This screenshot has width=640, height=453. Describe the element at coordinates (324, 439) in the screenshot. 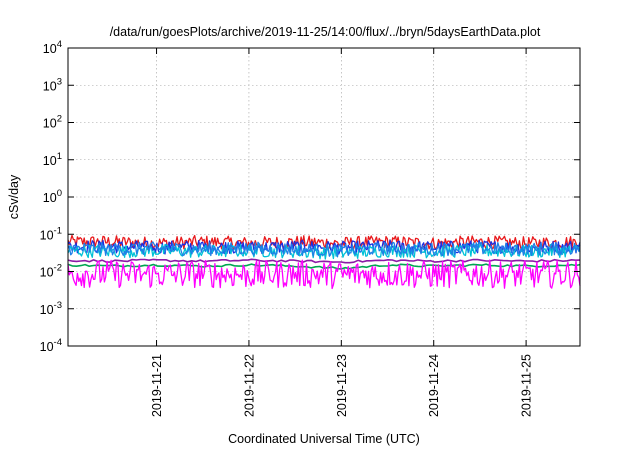

I see `x-axis-label: Coordinated Universal Time (UTC)` at that location.